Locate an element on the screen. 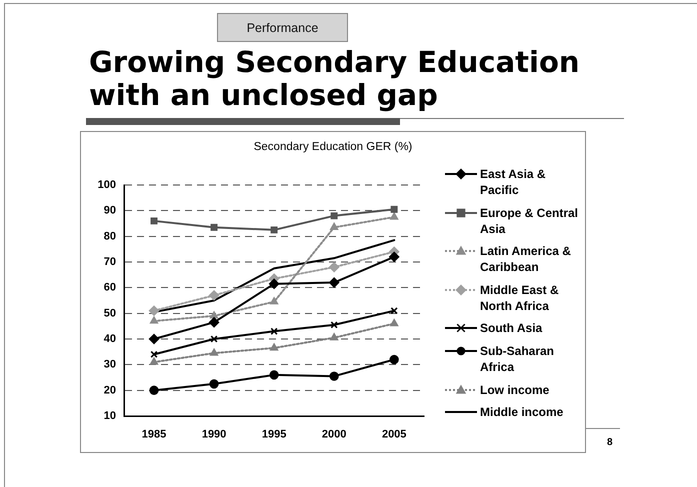 This screenshot has height=487, width=697. legend-label: South Asia is located at coordinates (512, 328).